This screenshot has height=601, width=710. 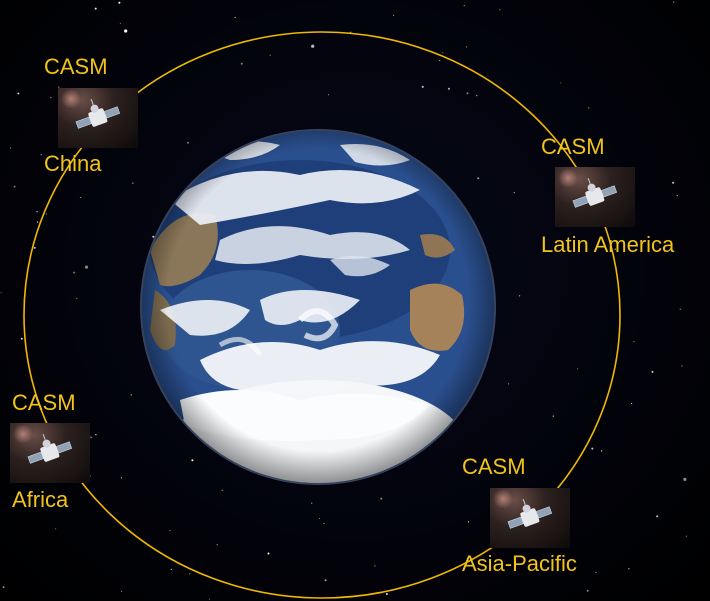 What do you see at coordinates (494, 467) in the screenshot?
I see `casm-label-asia-pacific: CASM` at bounding box center [494, 467].